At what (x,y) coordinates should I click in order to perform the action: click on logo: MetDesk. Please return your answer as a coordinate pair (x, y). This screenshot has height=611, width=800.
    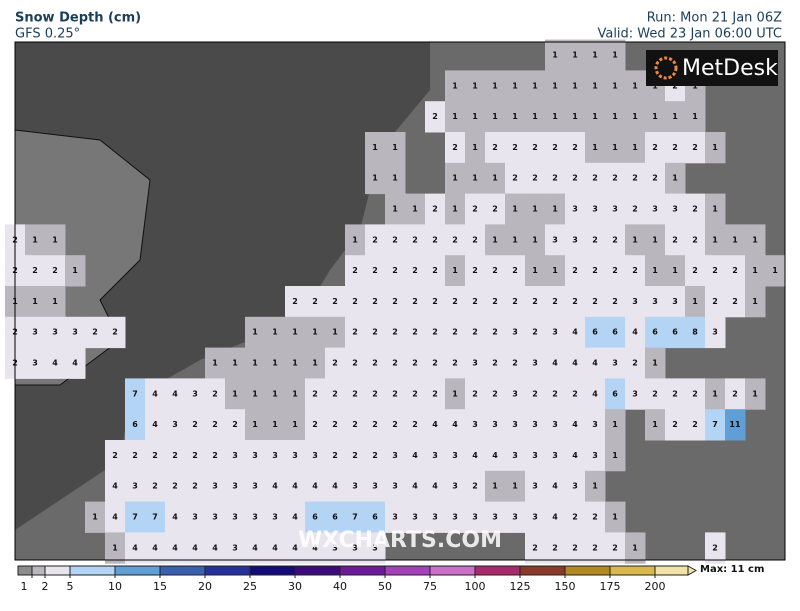
    Looking at the image, I should click on (730, 68).